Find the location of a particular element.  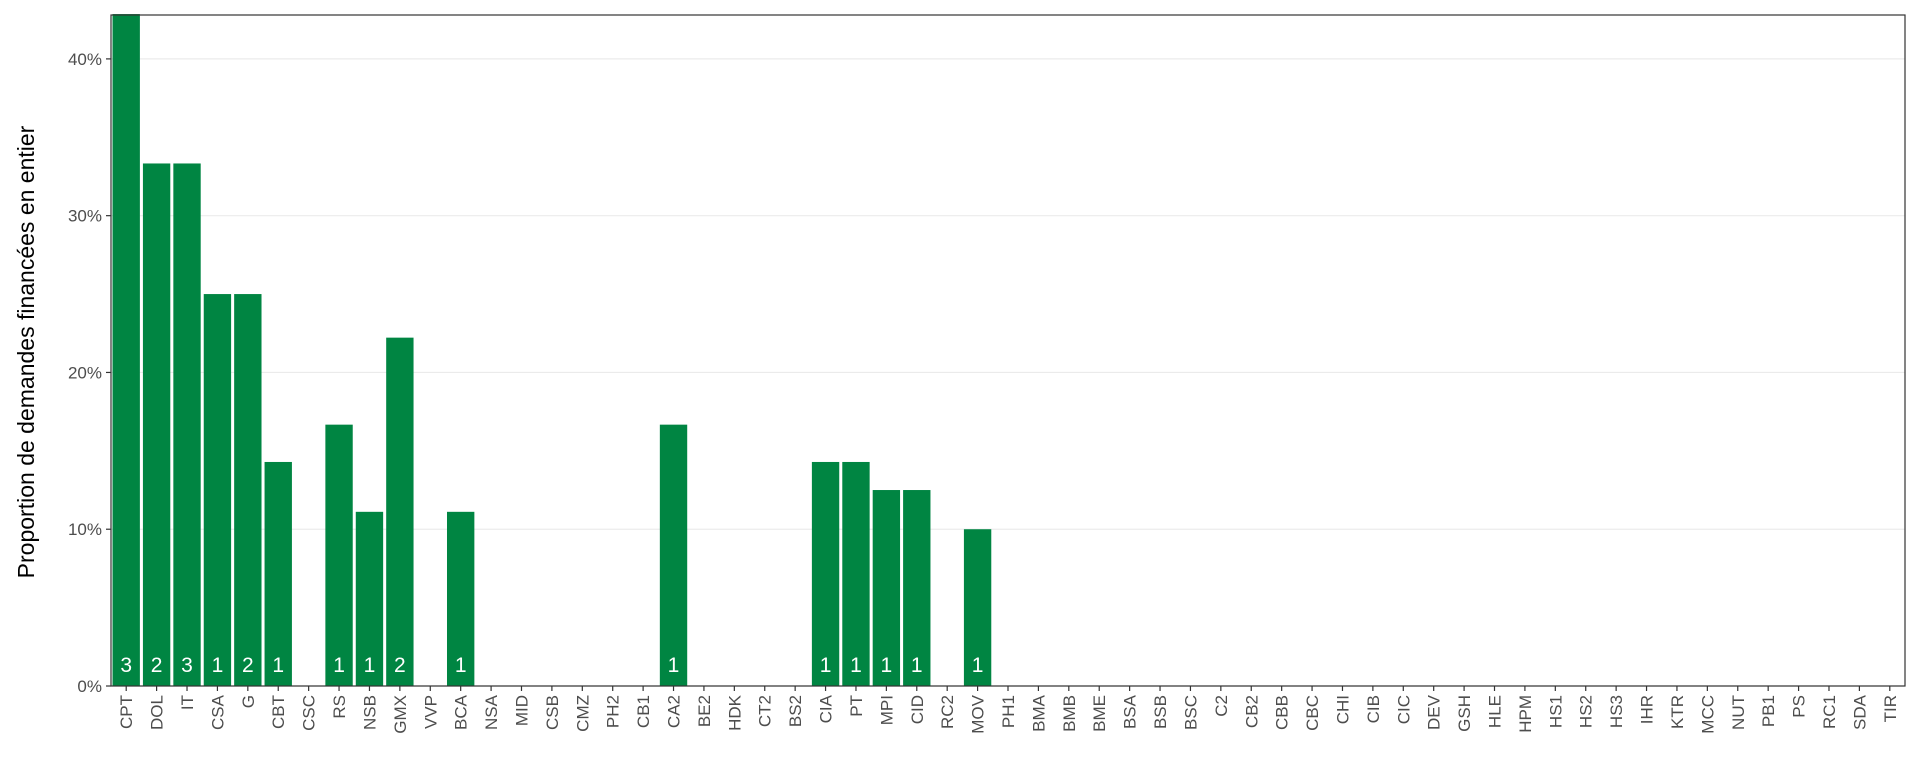

x-tick-label: HS1 is located at coordinates (1555, 711).